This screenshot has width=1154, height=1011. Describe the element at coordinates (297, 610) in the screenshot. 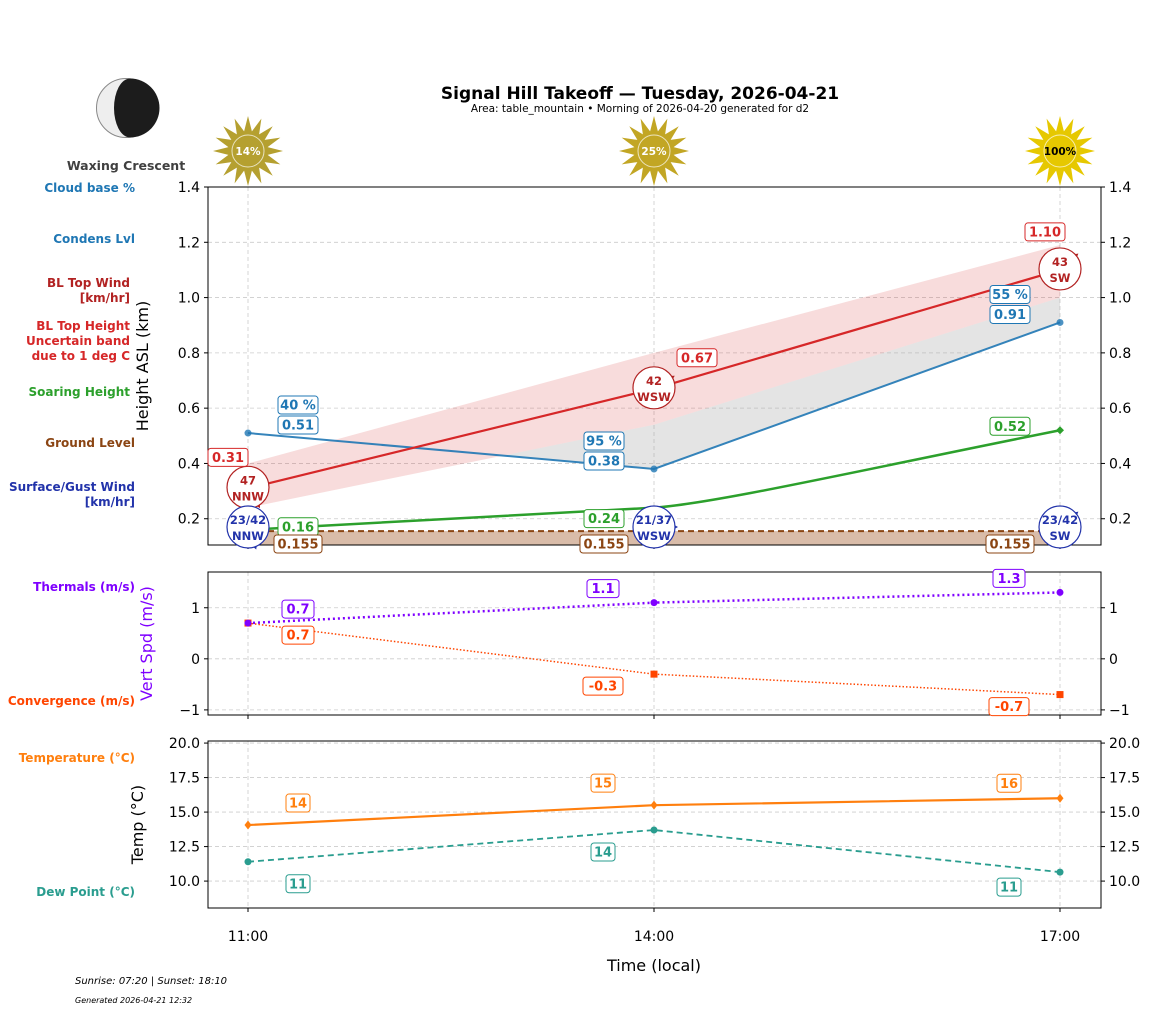

I see `thermals-label: 0.7` at that location.